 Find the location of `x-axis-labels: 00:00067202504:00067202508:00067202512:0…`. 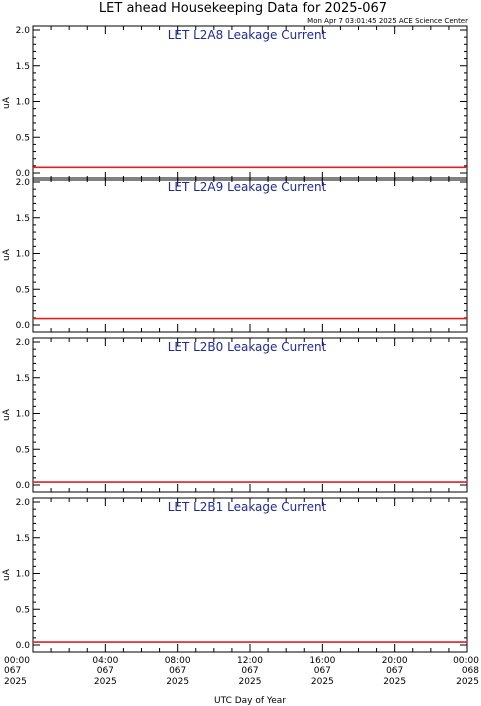

x-axis-labels: 00:00067202504:00067202508:00067202512:0… is located at coordinates (241, 671).